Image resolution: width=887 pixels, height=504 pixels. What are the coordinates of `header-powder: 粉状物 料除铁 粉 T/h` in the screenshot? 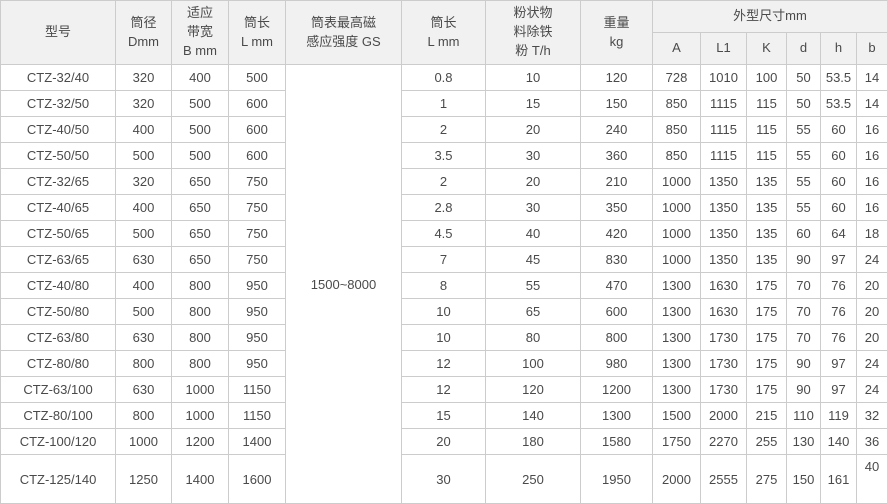 It's located at (533, 32).